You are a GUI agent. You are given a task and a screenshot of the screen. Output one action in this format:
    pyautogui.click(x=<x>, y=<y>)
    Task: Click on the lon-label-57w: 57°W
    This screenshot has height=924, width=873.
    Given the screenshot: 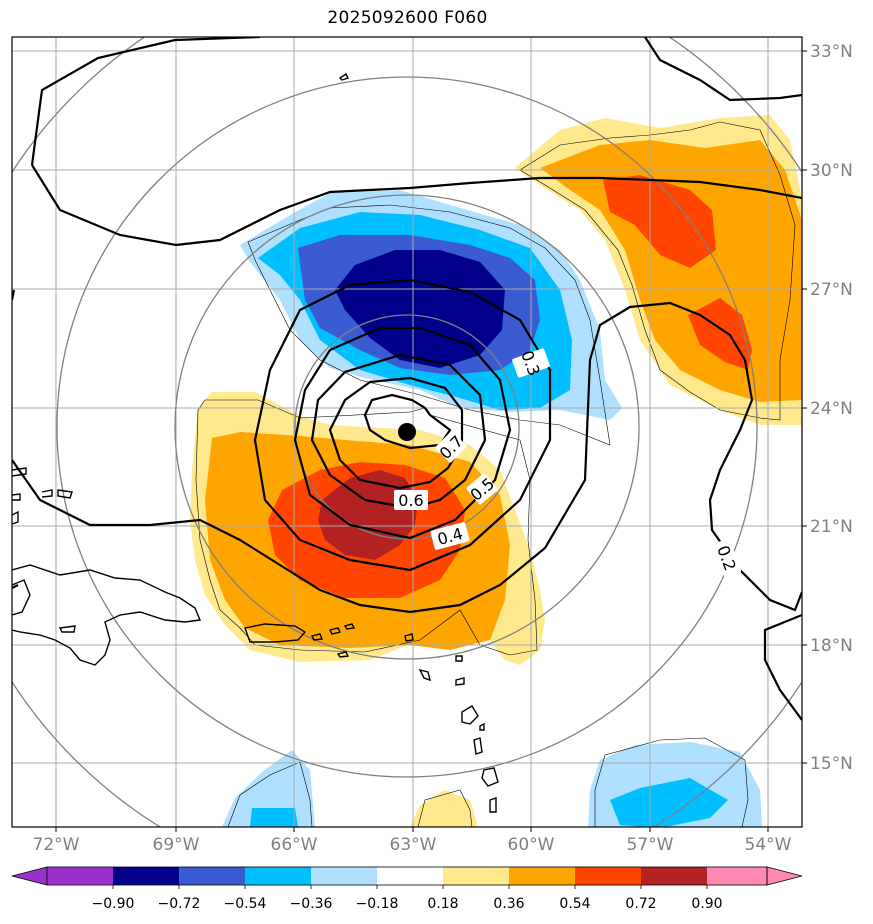 What is the action you would take?
    pyautogui.click(x=650, y=845)
    